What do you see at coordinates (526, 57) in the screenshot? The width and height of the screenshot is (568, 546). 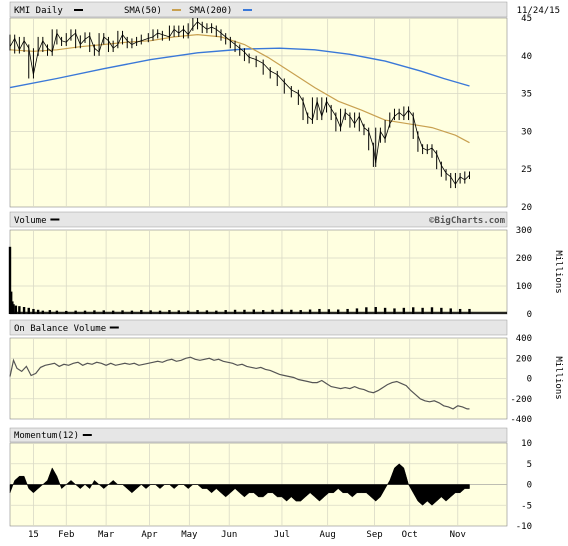 I see `price-ytick-label: 40` at bounding box center [526, 57].